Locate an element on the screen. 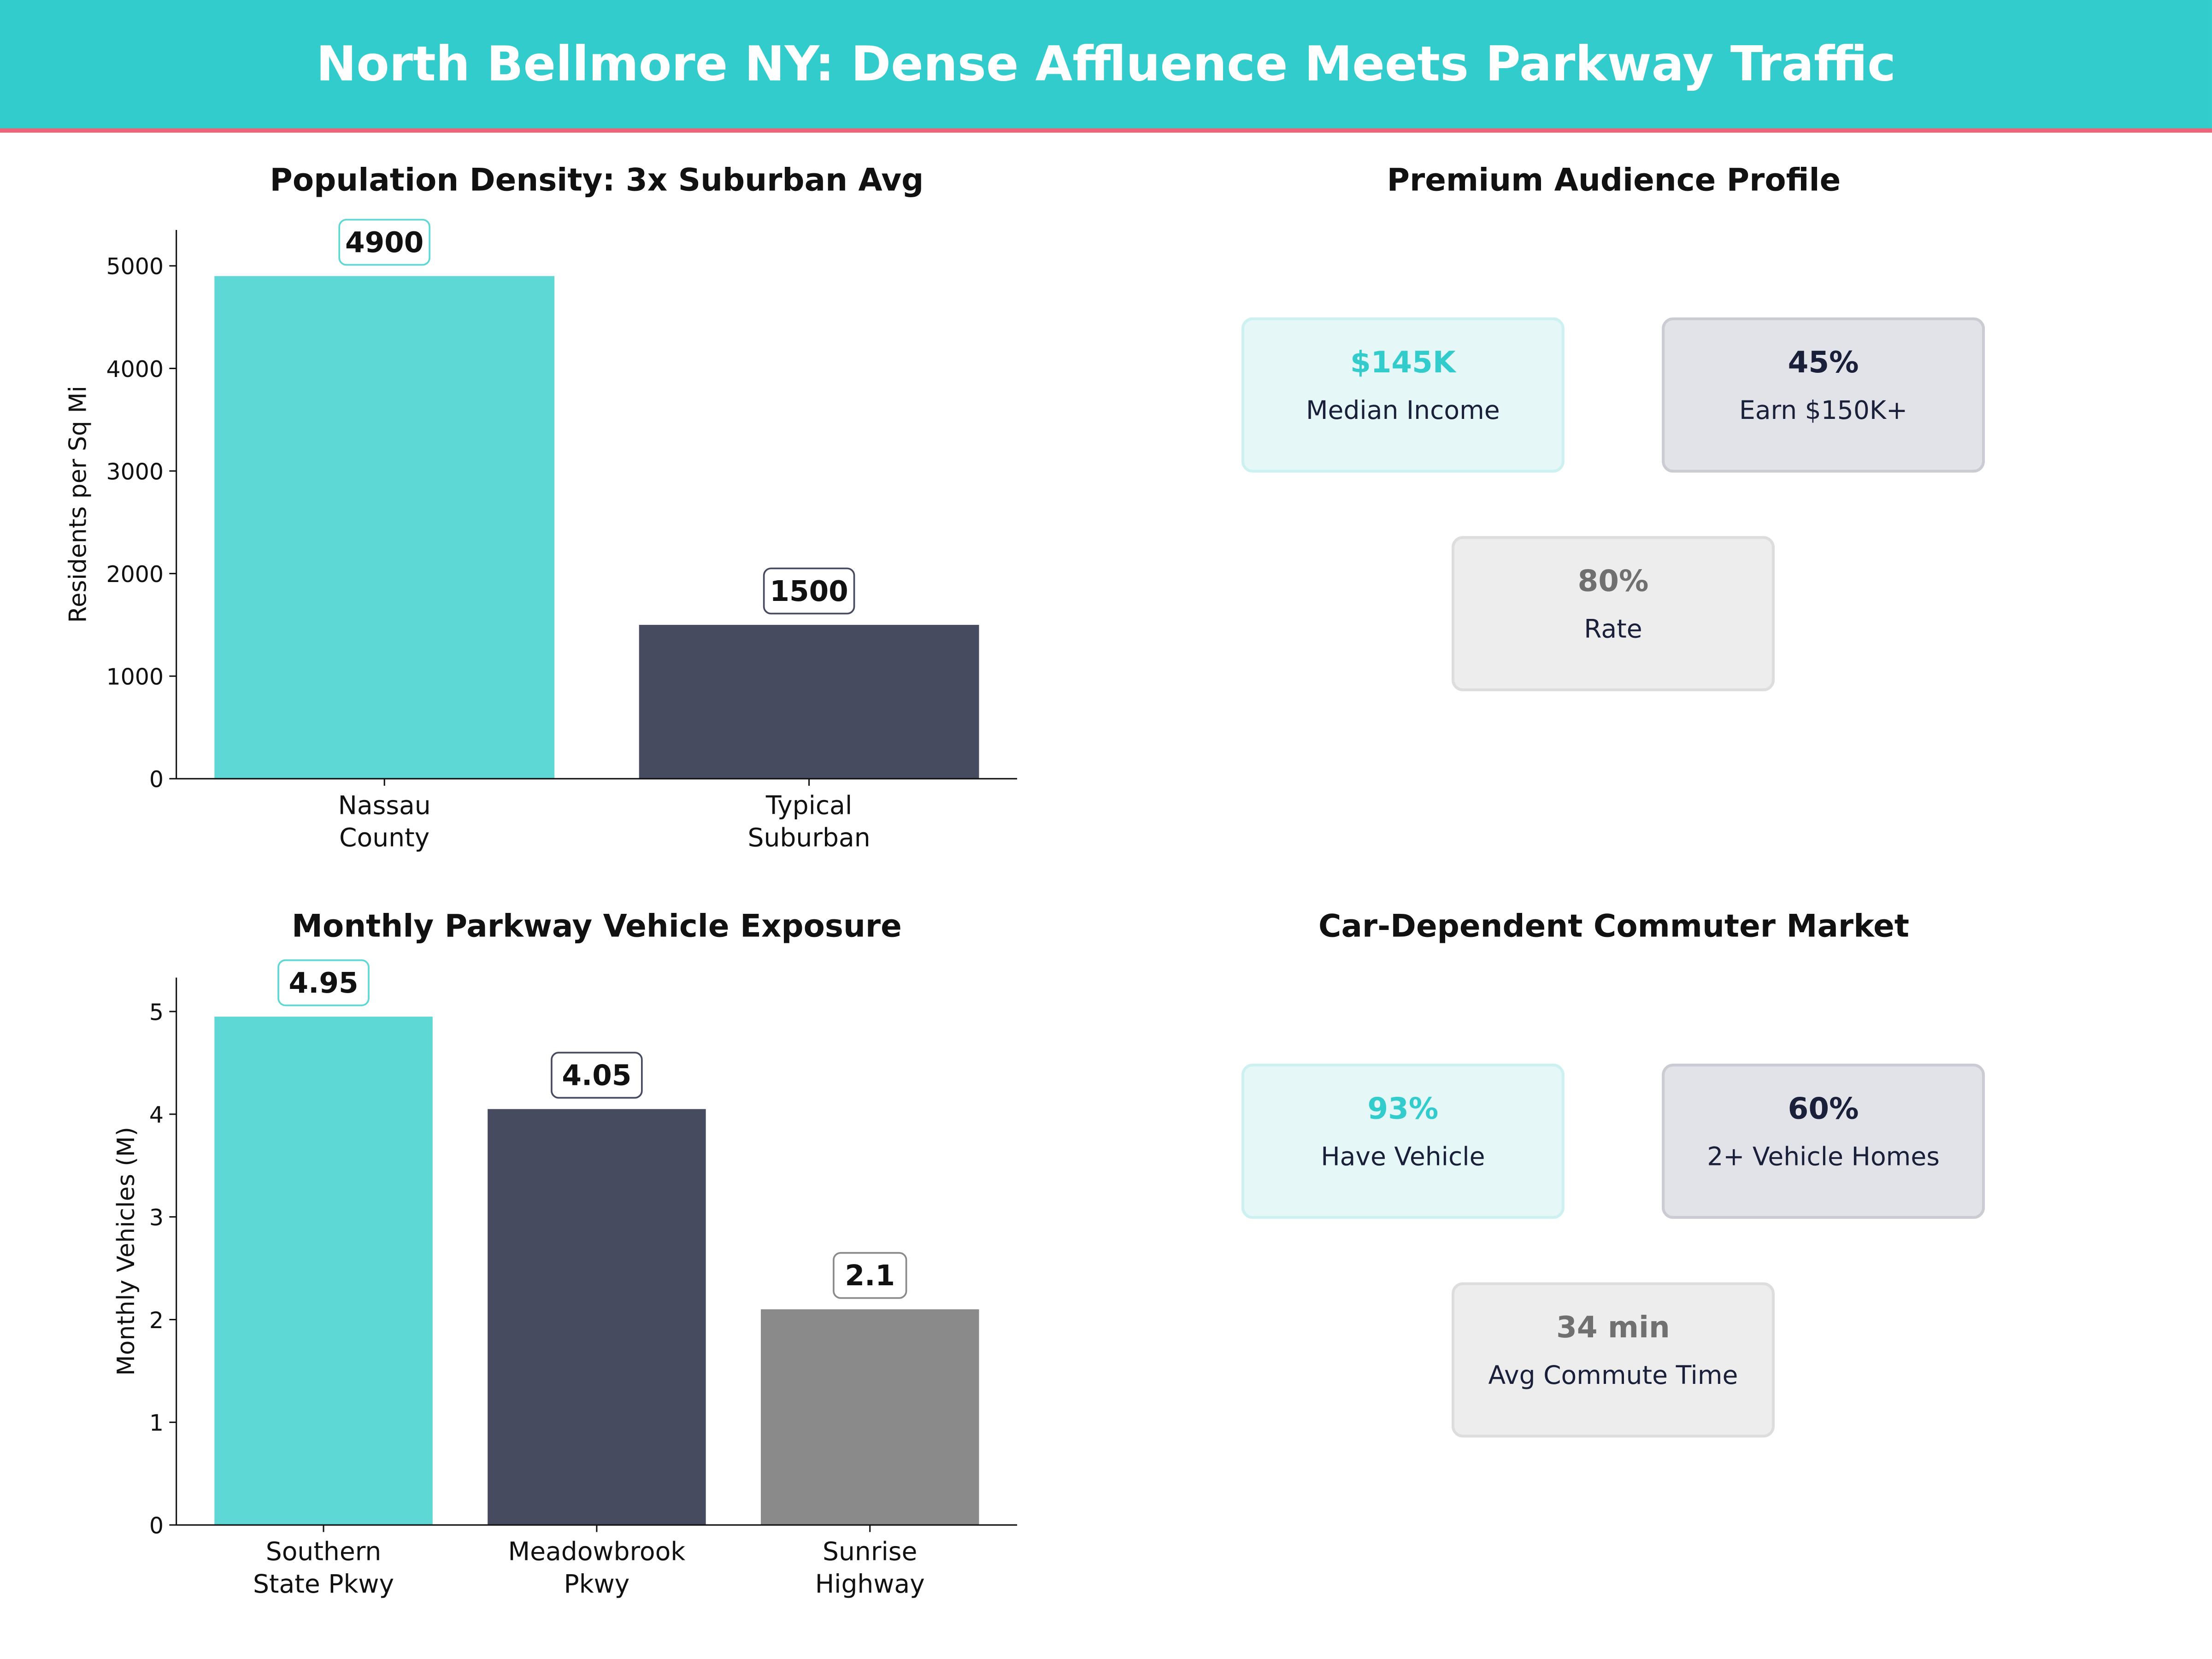 Image resolution: width=2212 pixels, height=1659 pixels. stat-value: 45% is located at coordinates (1823, 362).